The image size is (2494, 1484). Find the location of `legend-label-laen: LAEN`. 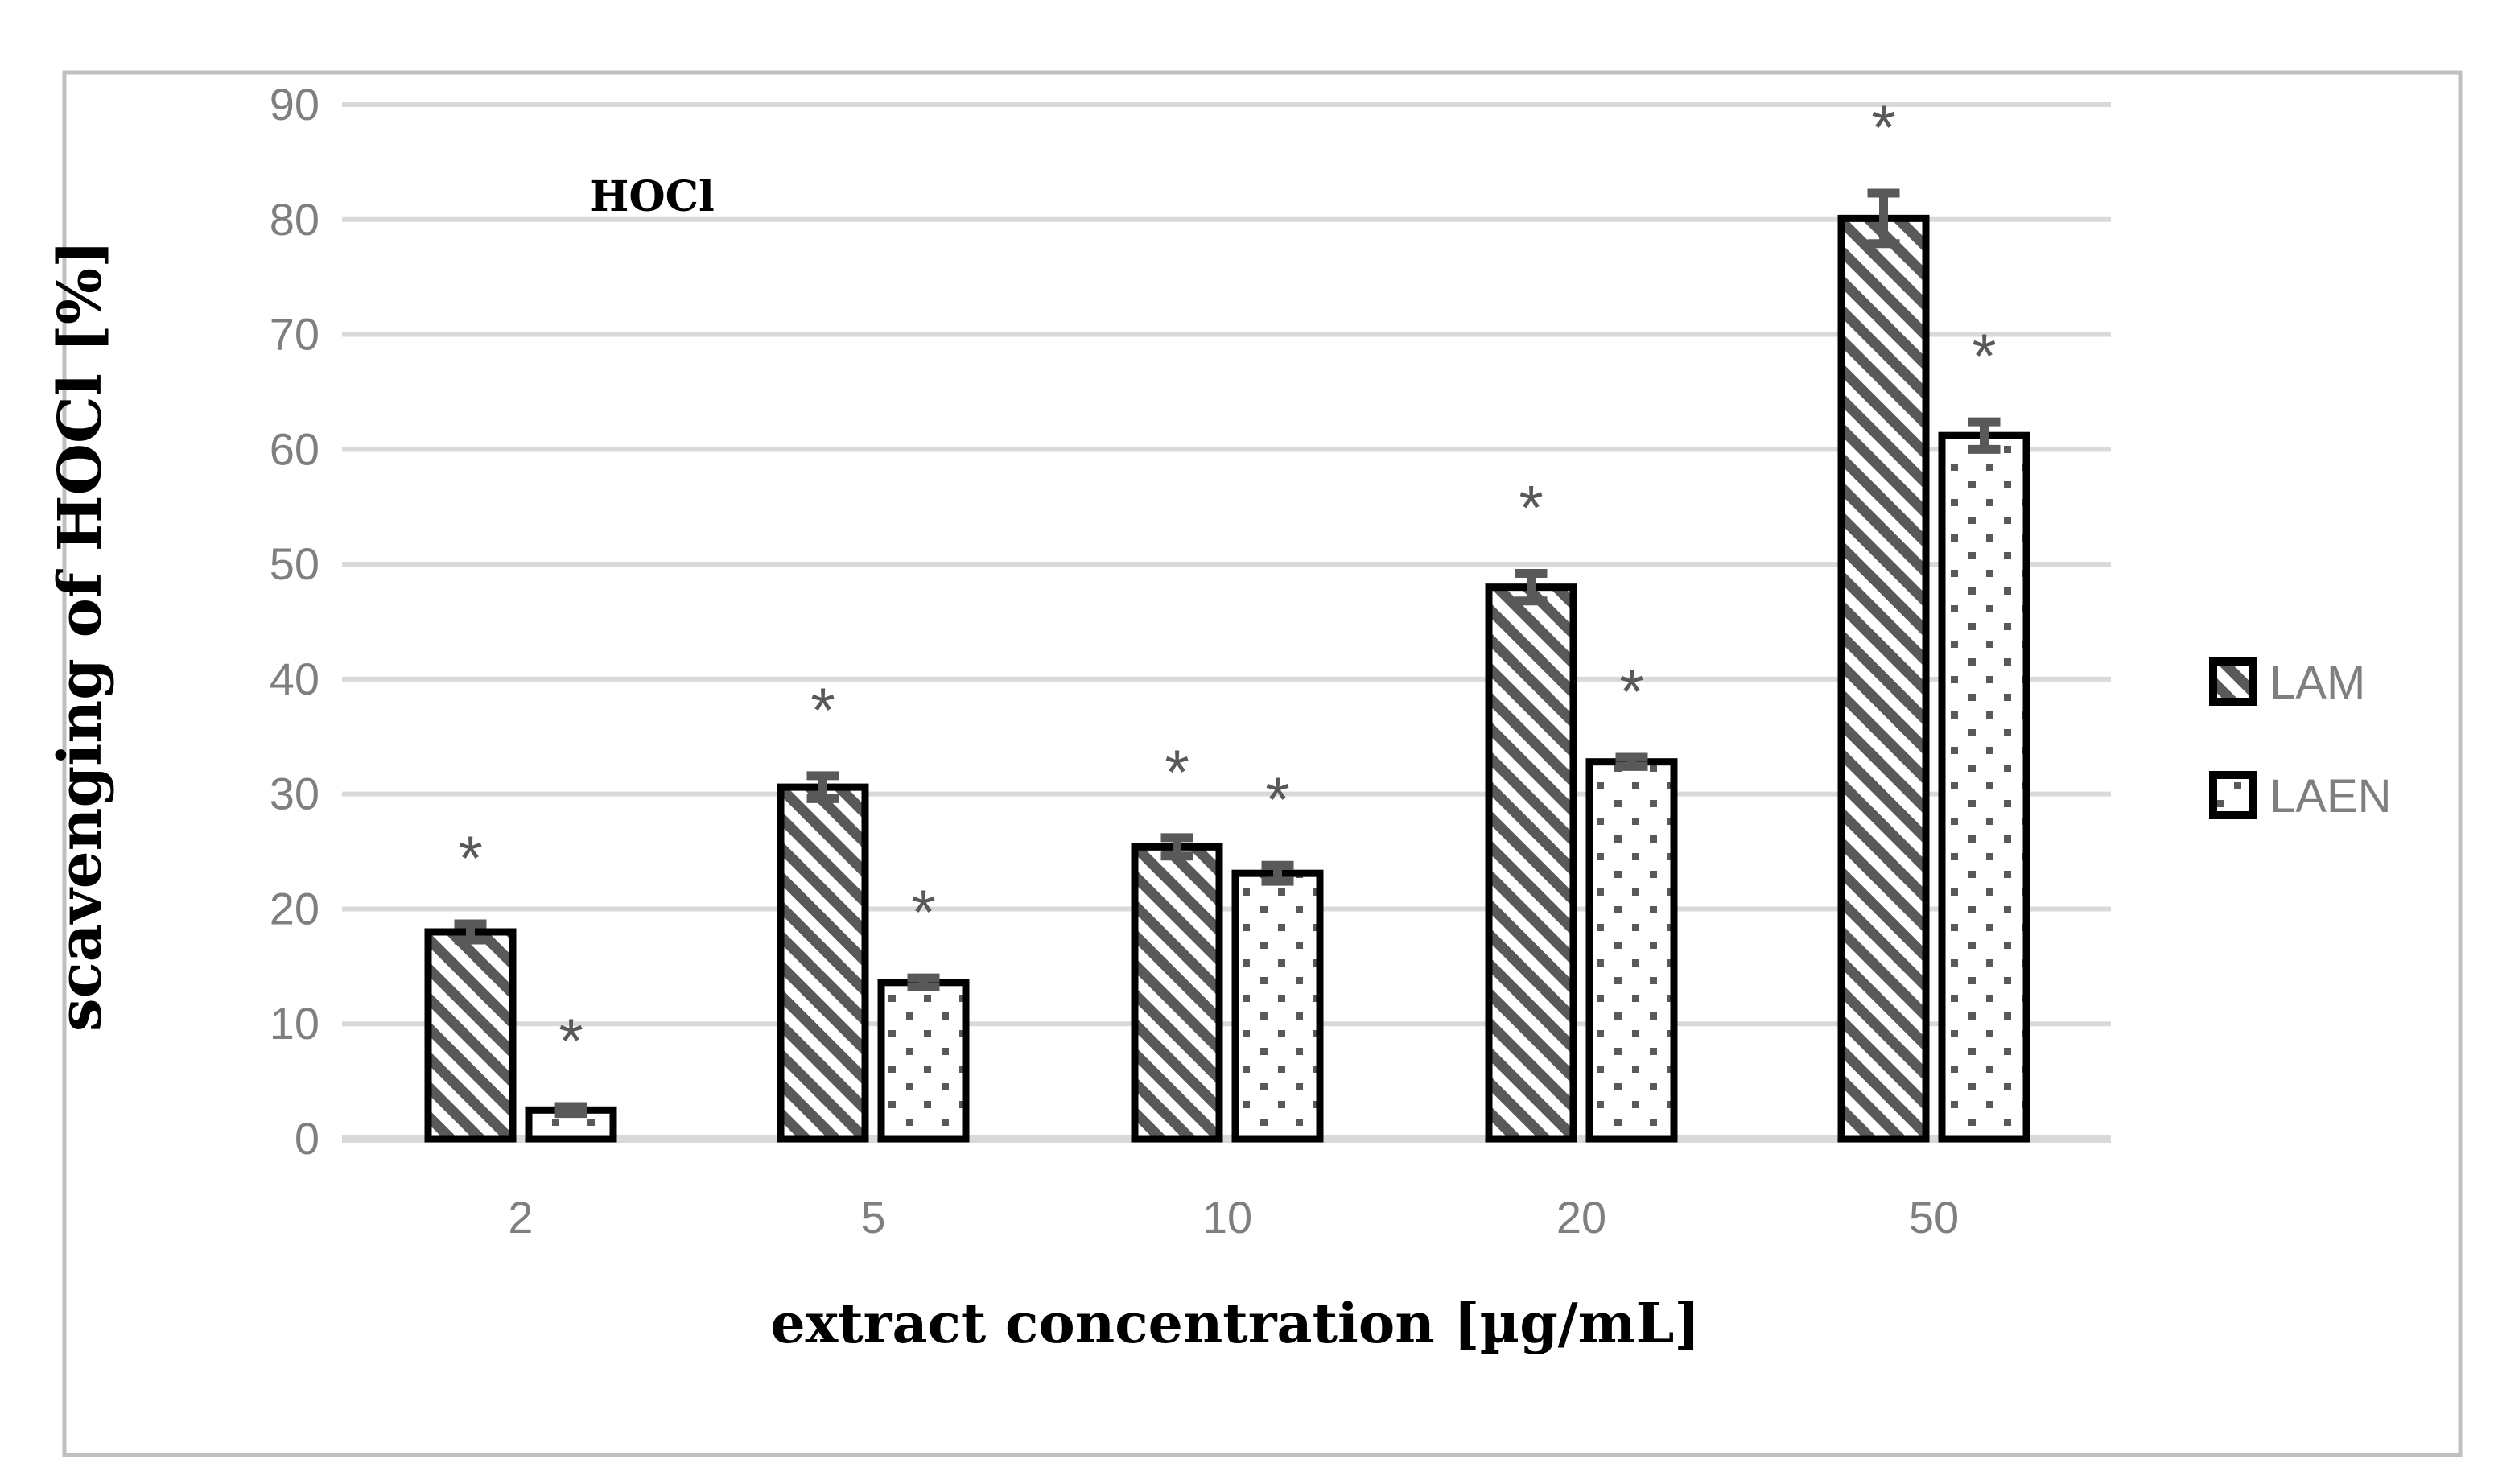

legend-label-laen: LAEN is located at coordinates (2330, 796).